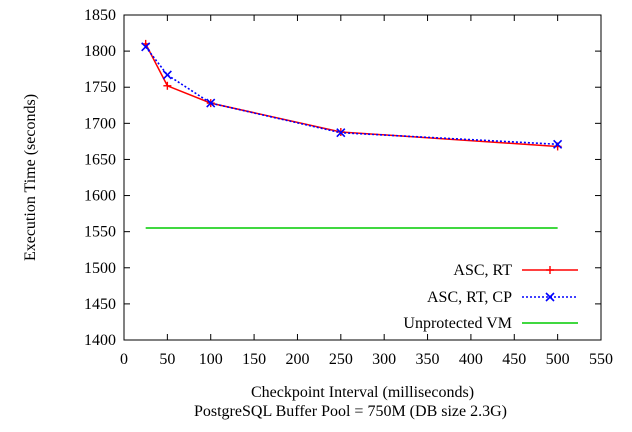 The width and height of the screenshot is (632, 432). What do you see at coordinates (100, 268) in the screenshot?
I see `y-tick-label: 1500` at bounding box center [100, 268].